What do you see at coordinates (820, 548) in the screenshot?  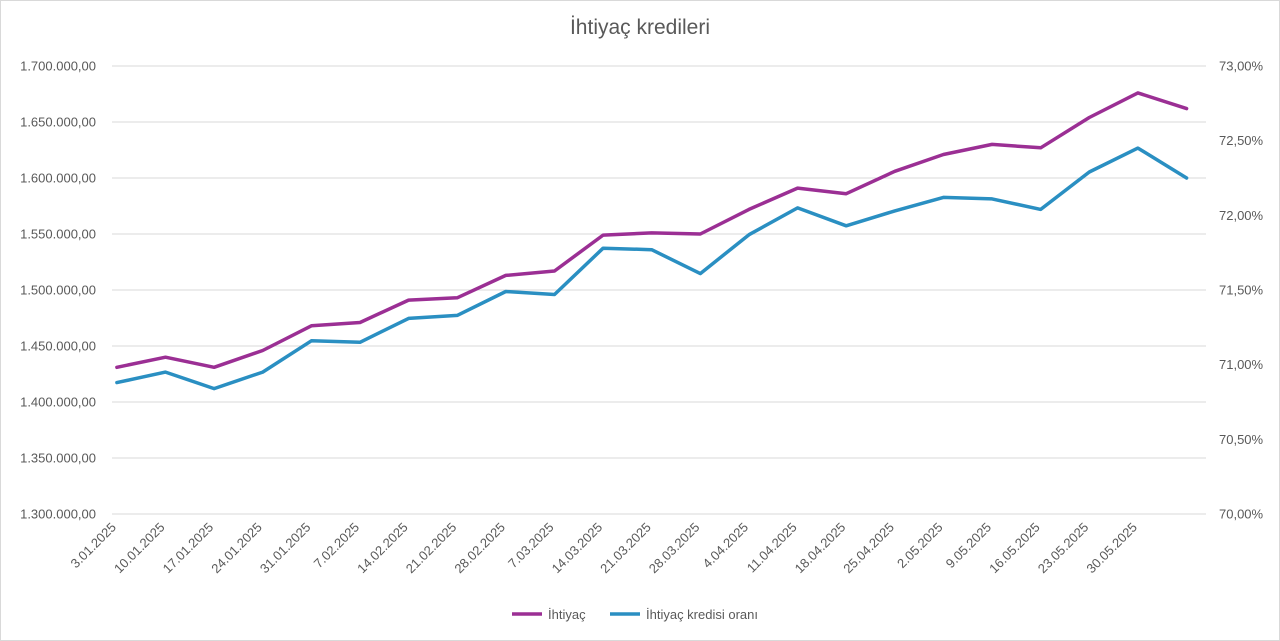 I see `x-axis-tick-label: 18.04.2025` at bounding box center [820, 548].